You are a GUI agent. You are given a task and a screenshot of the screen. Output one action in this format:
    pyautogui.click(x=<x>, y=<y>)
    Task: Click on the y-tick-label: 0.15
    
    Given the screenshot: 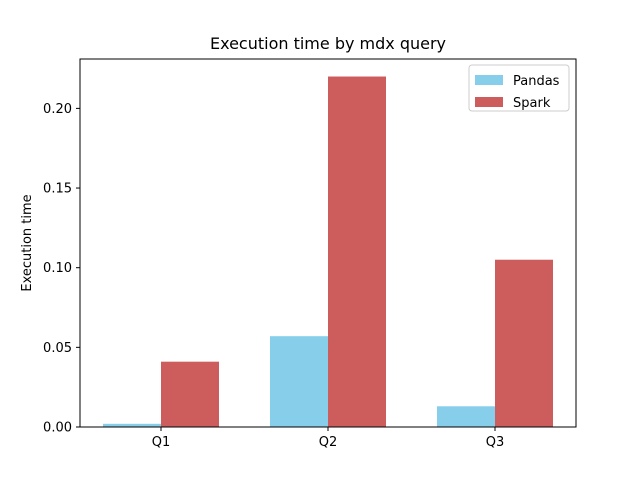 What is the action you would take?
    pyautogui.click(x=57, y=189)
    